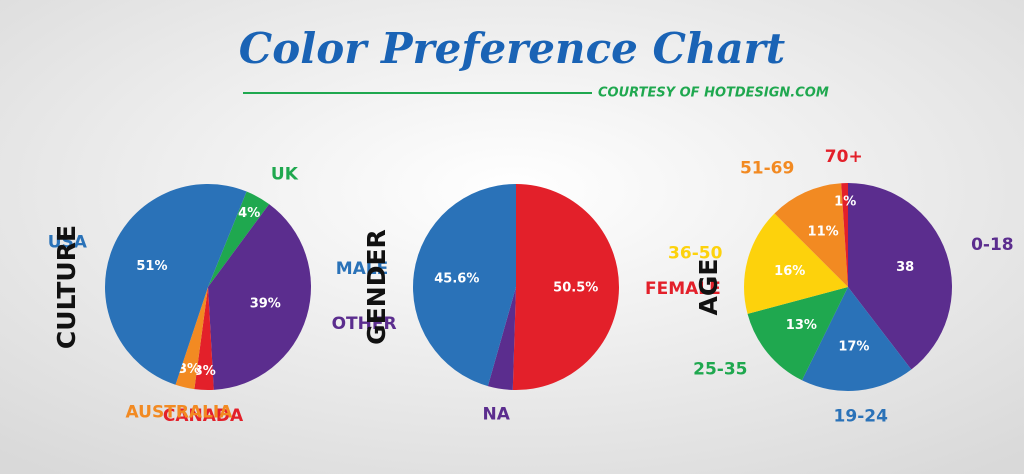 The image size is (1024, 474). I want to click on category-label: UK, so click(285, 174).